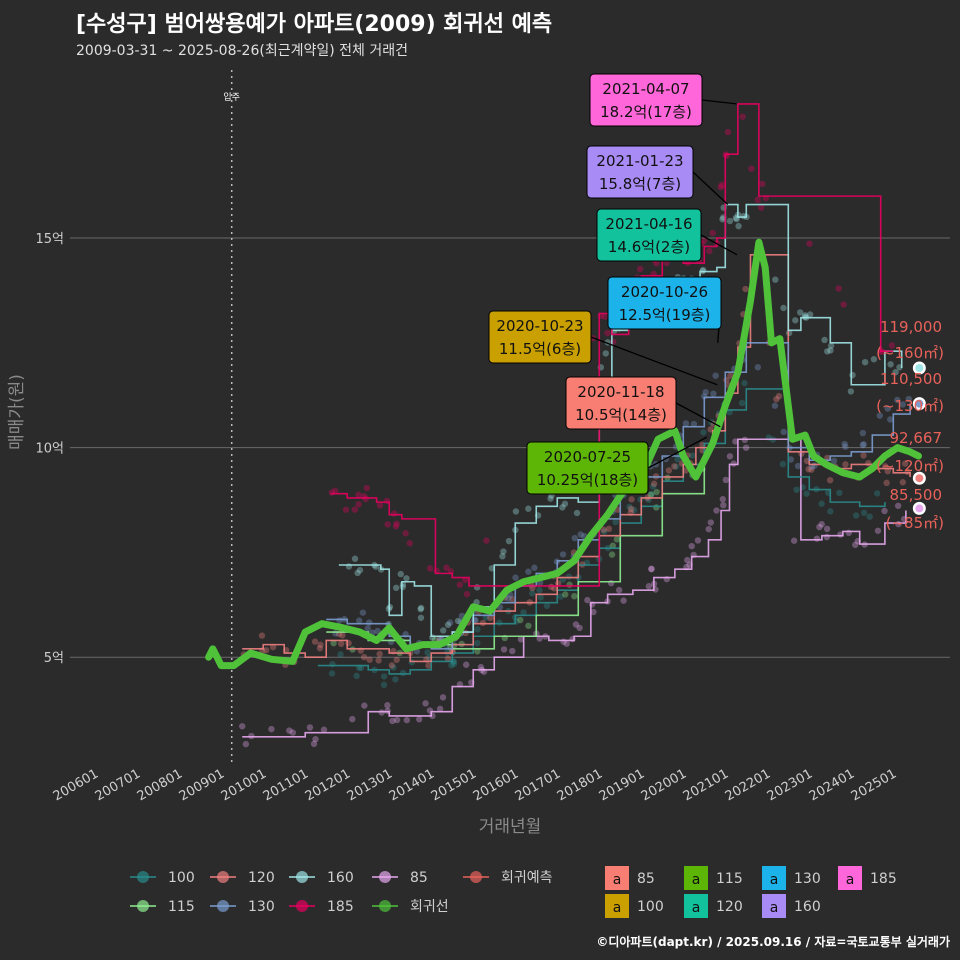  What do you see at coordinates (916, 438) in the screenshot?
I see `prediction-value: 92,667` at bounding box center [916, 438].